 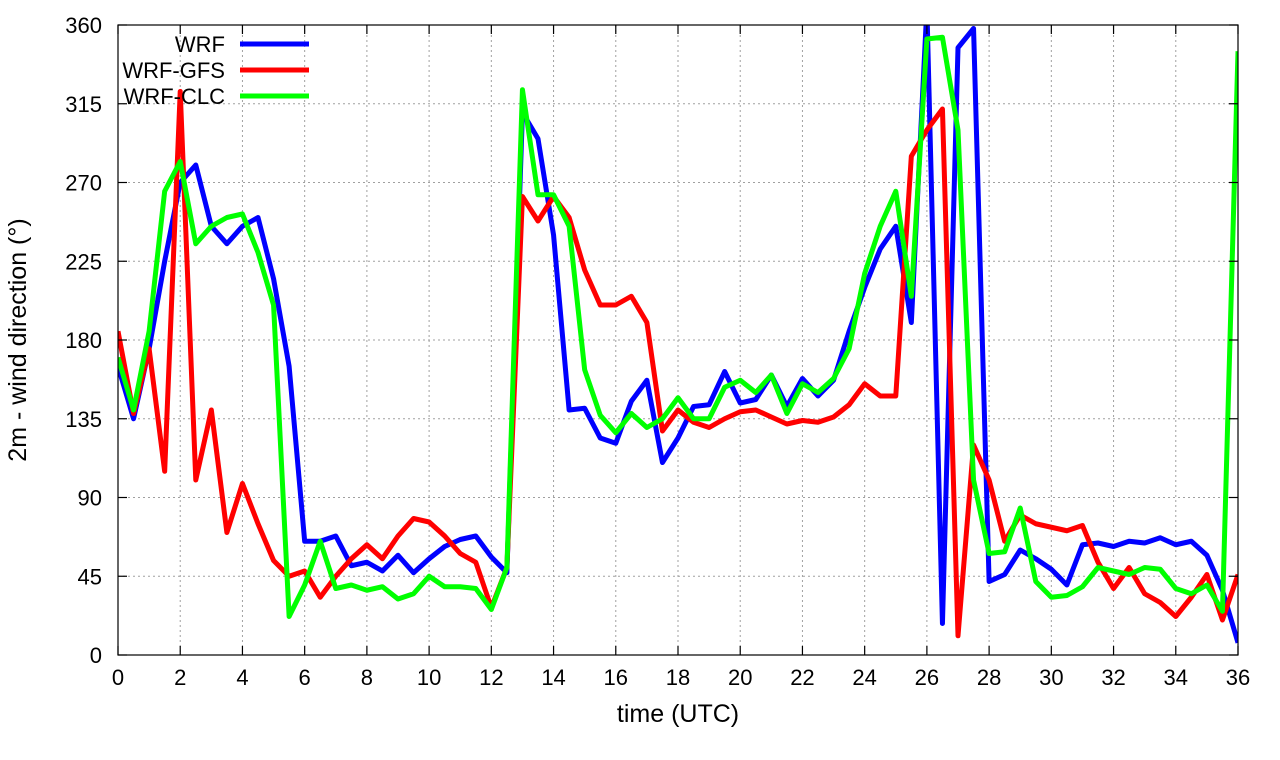 I want to click on y-tick-label: 315, so click(x=83, y=104).